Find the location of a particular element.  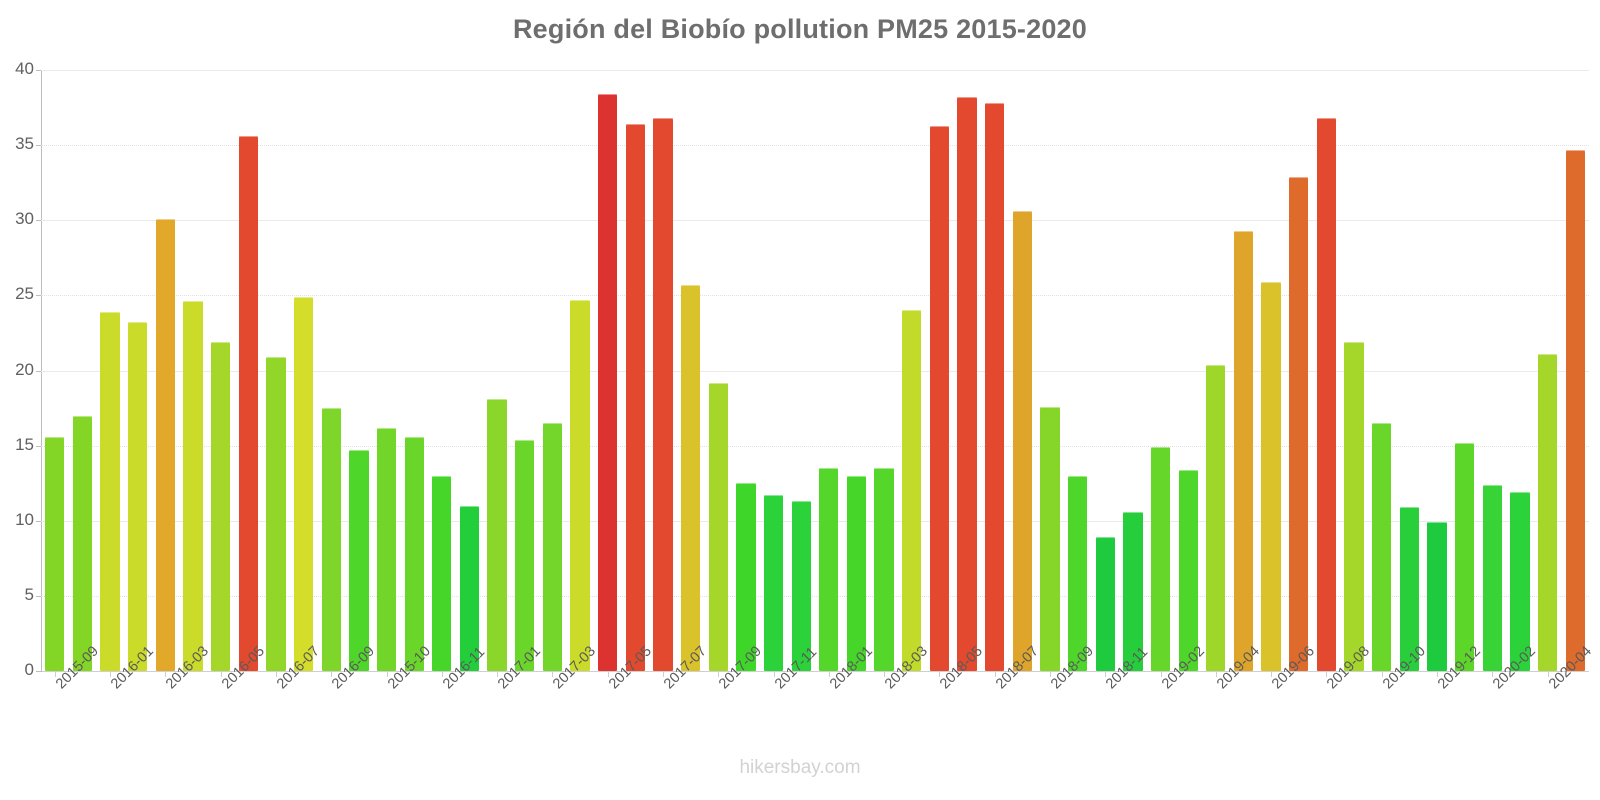

y-axis-tick-label: 10 is located at coordinates (24, 519).